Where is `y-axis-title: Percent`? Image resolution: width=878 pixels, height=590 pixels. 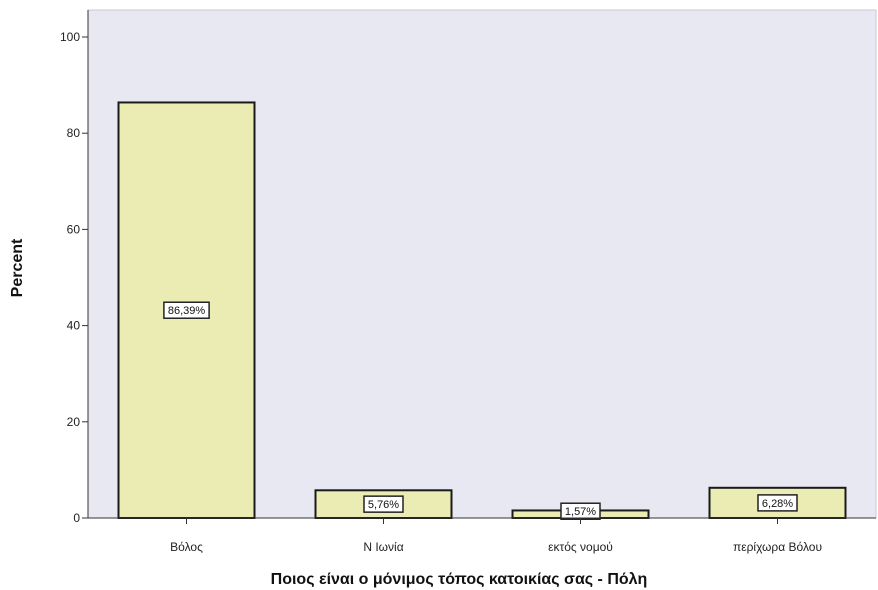 y-axis-title: Percent is located at coordinates (17, 267).